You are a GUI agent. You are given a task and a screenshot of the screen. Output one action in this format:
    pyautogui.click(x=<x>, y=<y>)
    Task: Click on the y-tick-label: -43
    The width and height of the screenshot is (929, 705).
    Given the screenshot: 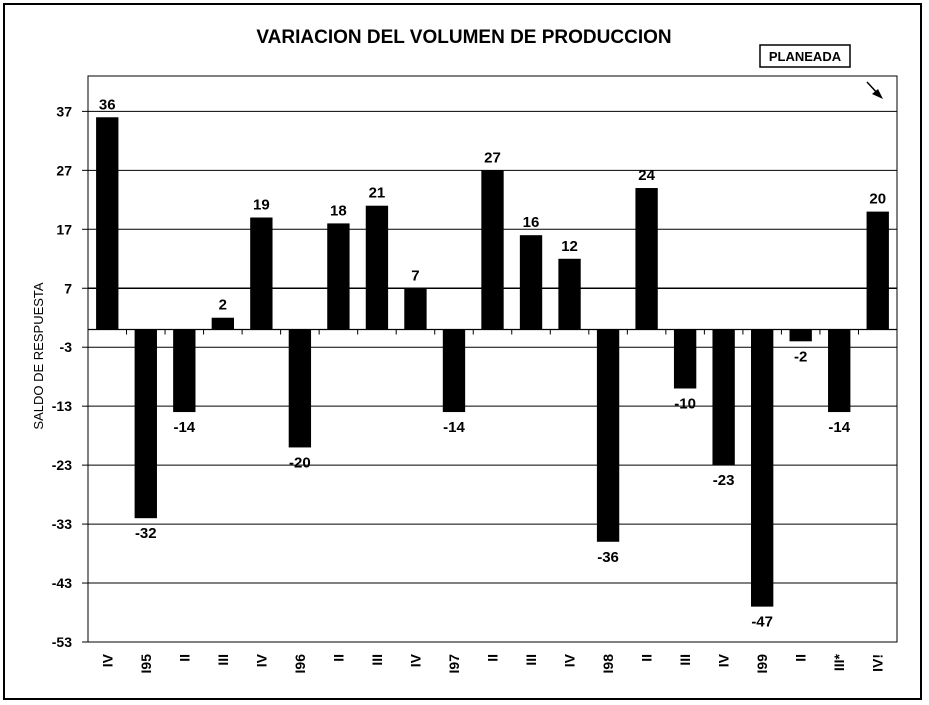 What is the action you would take?
    pyautogui.click(x=62, y=583)
    